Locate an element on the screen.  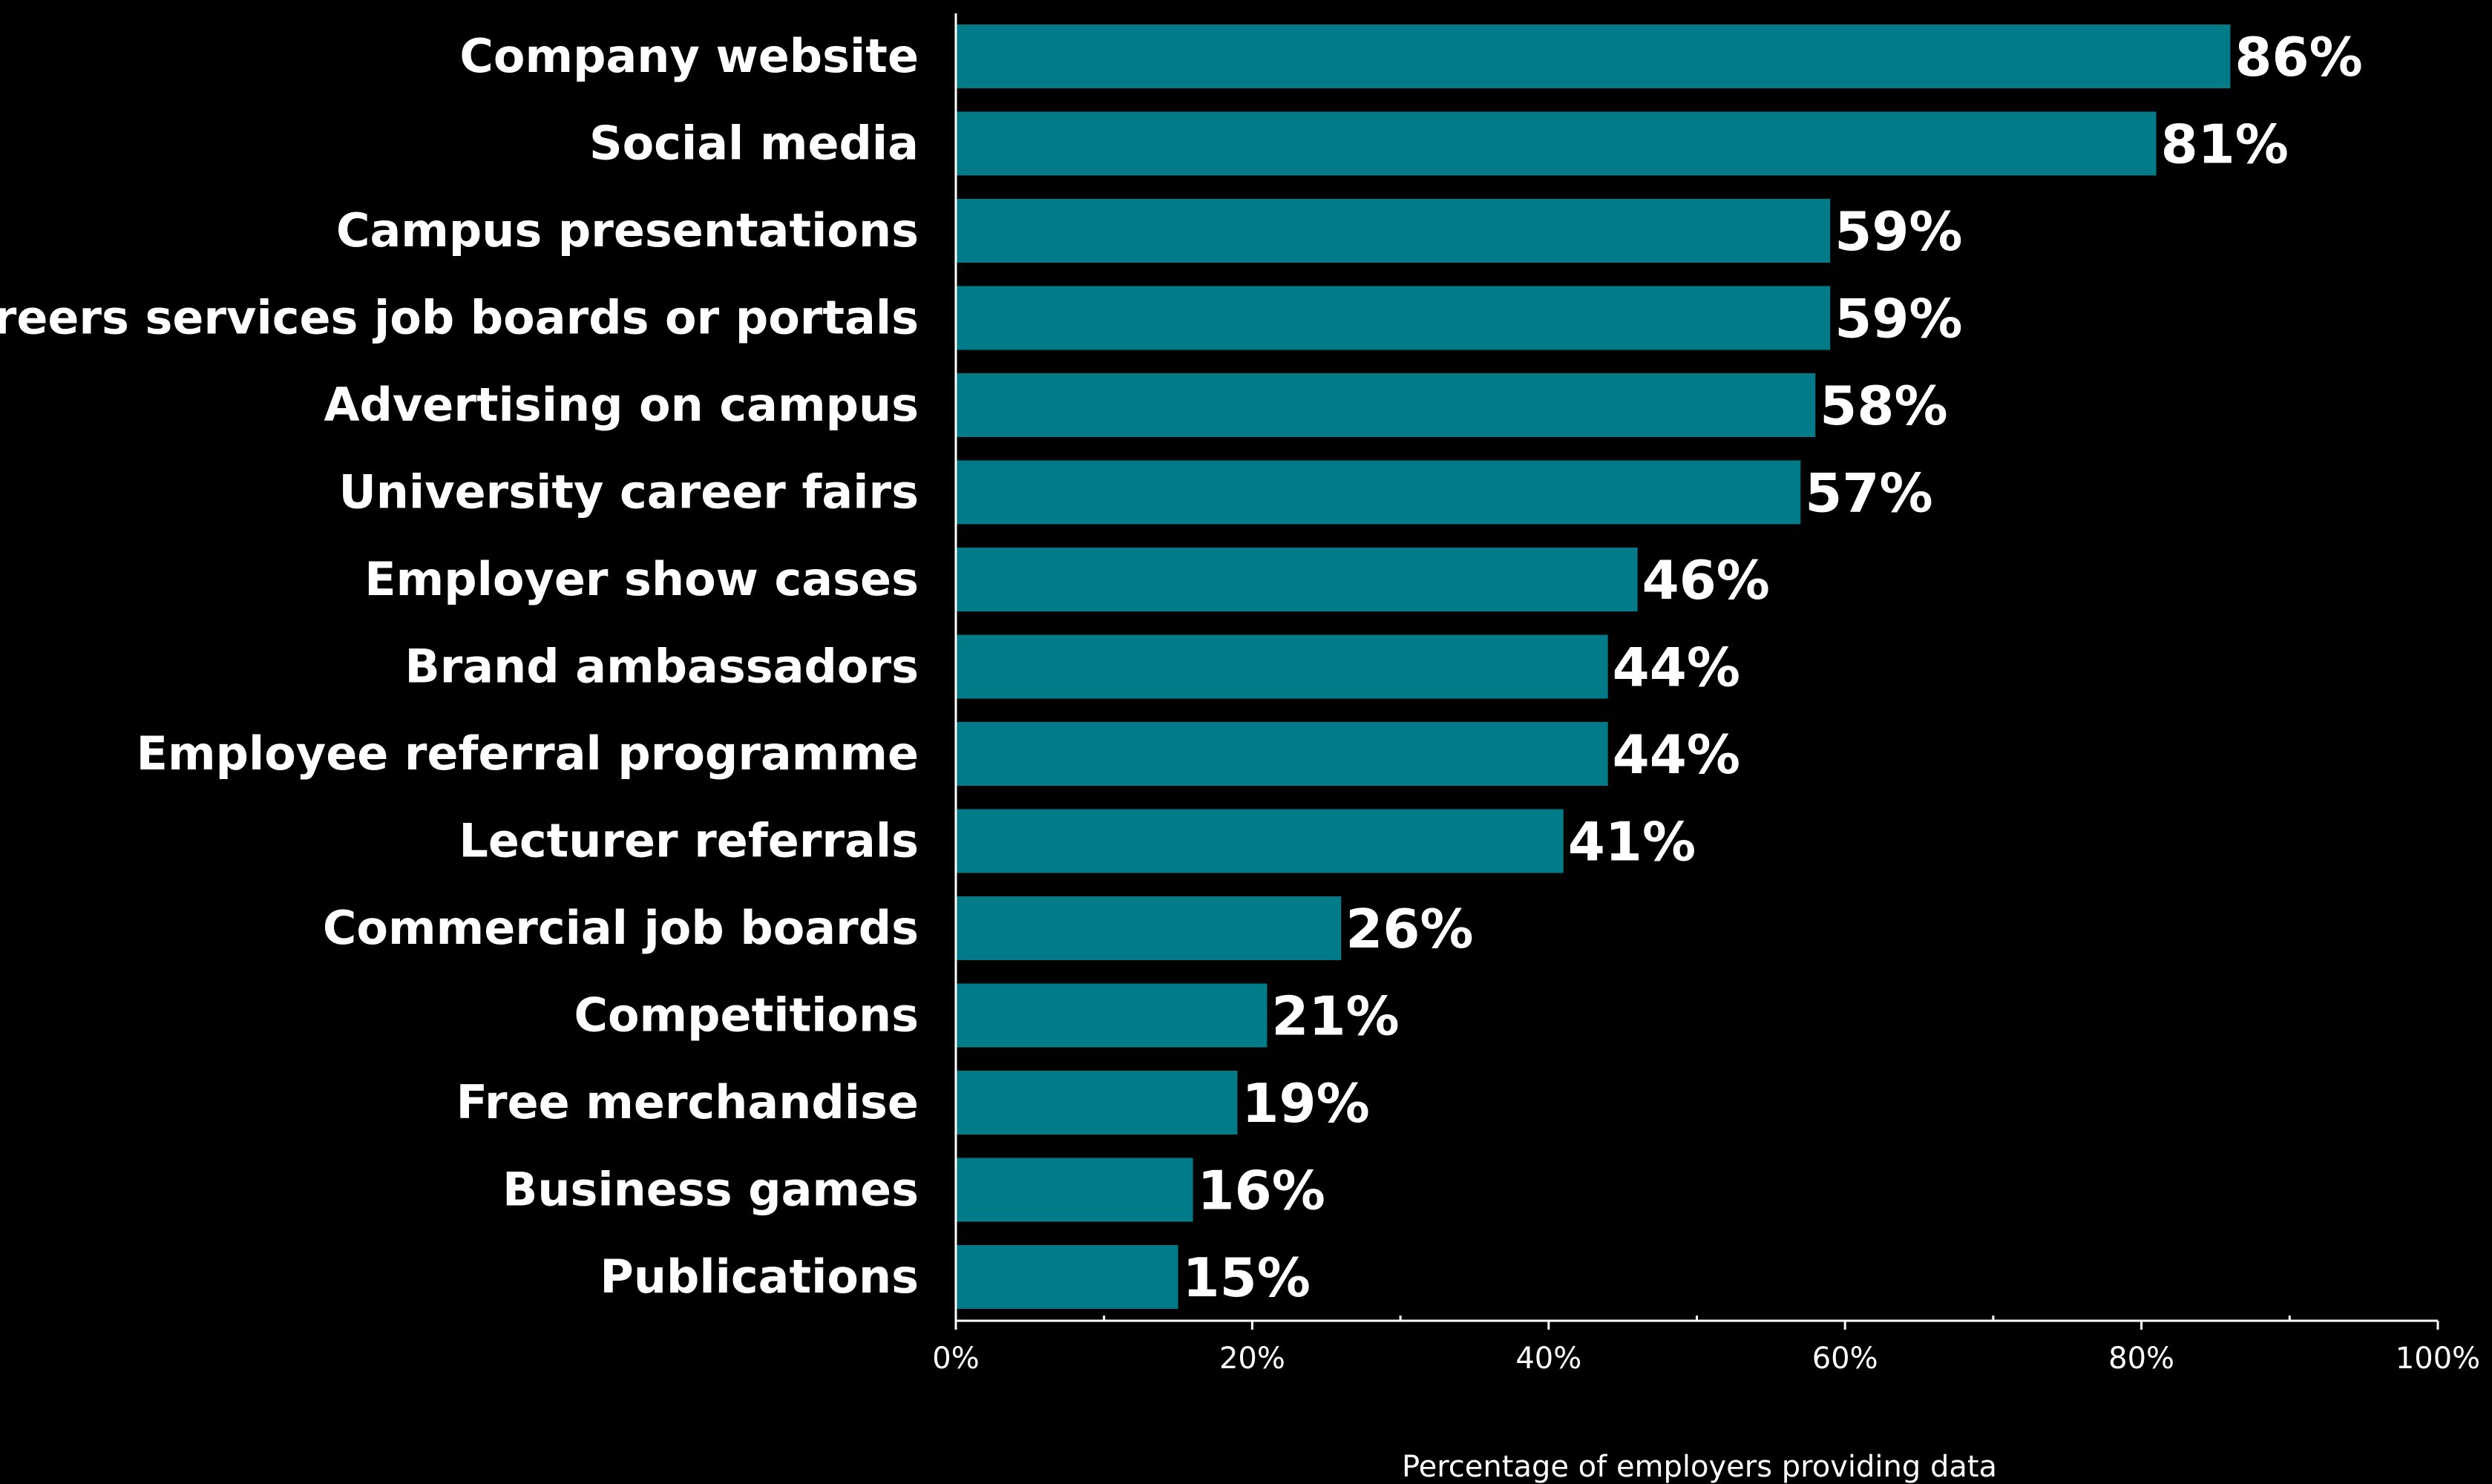
bar-free-merchandise is located at coordinates (1097, 1103).